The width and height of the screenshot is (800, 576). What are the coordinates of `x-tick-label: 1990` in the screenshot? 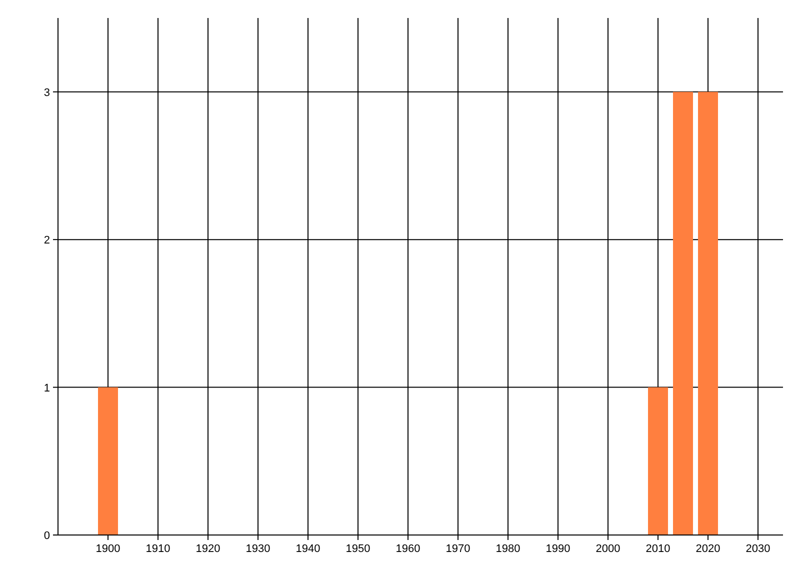 It's located at (558, 549).